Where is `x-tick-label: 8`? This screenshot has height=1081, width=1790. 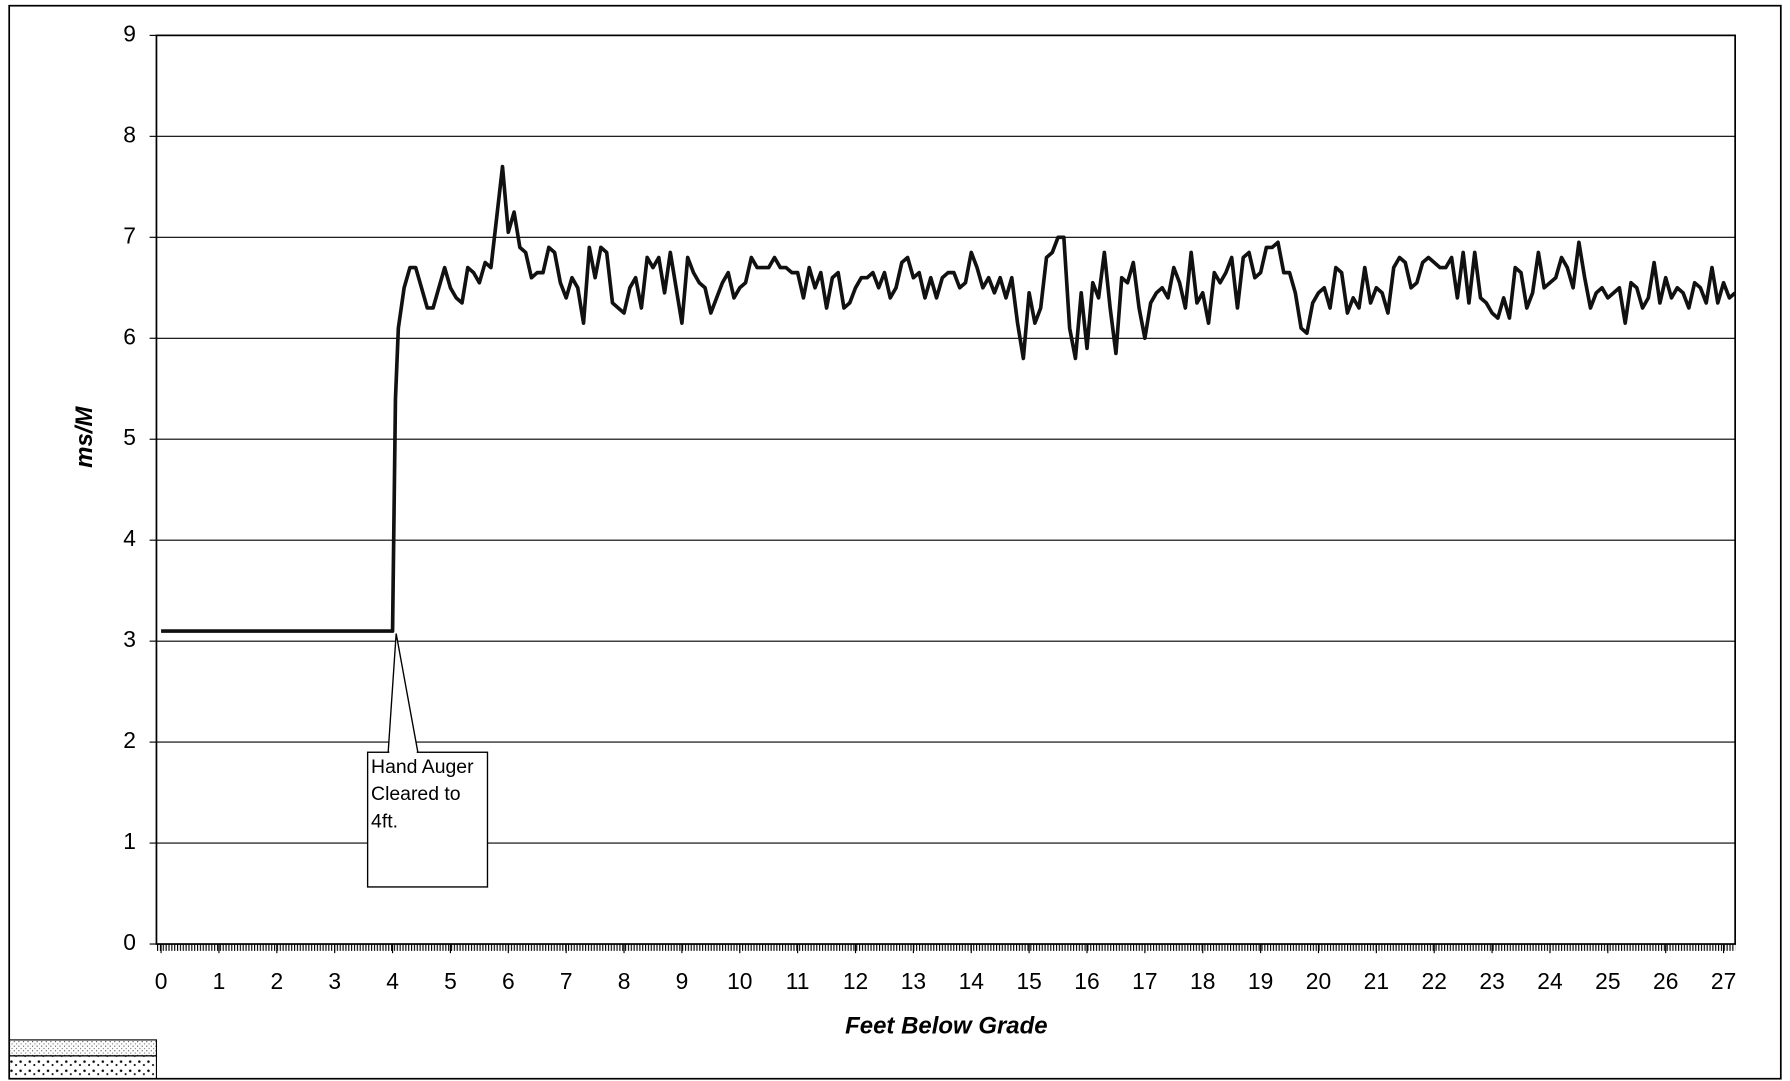 x-tick-label: 8 is located at coordinates (624, 981).